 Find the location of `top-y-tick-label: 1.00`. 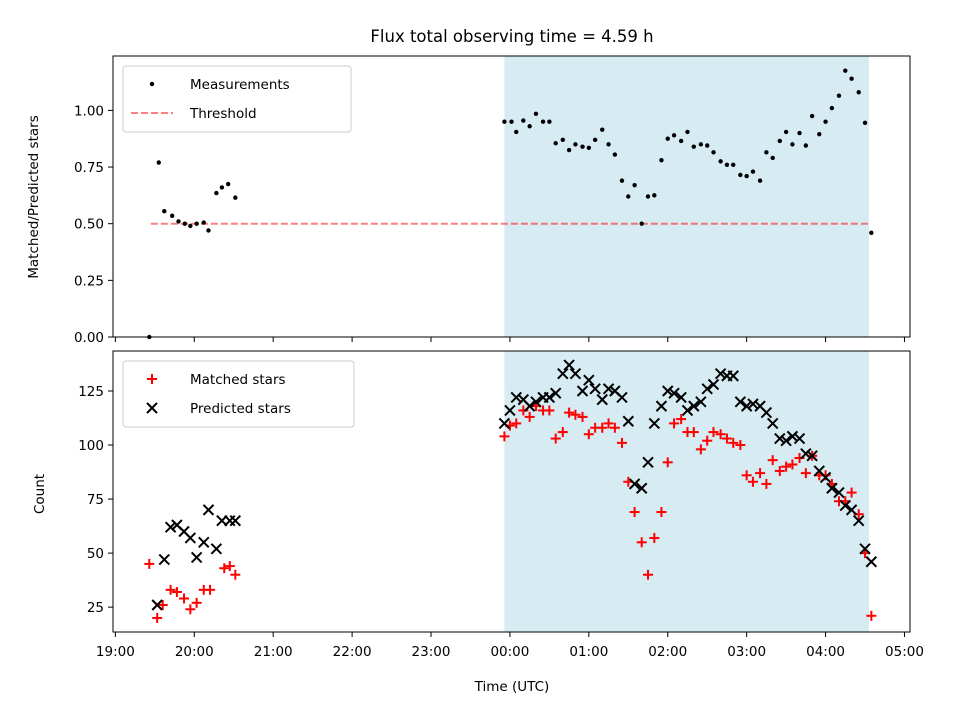

top-y-tick-label: 1.00 is located at coordinates (89, 111).